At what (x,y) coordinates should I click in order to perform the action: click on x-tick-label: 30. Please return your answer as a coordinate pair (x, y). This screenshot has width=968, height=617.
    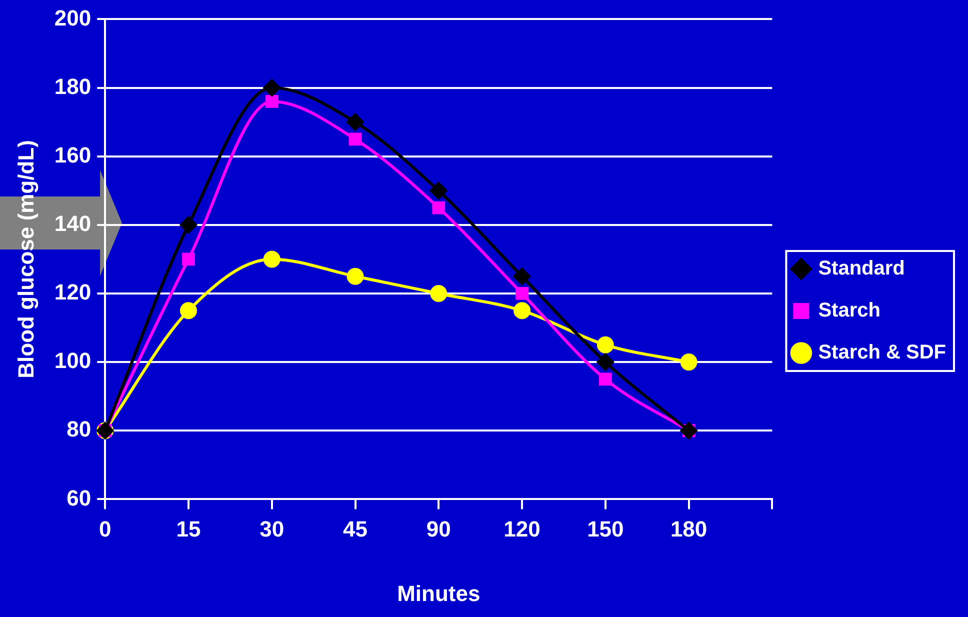
    Looking at the image, I should click on (272, 529).